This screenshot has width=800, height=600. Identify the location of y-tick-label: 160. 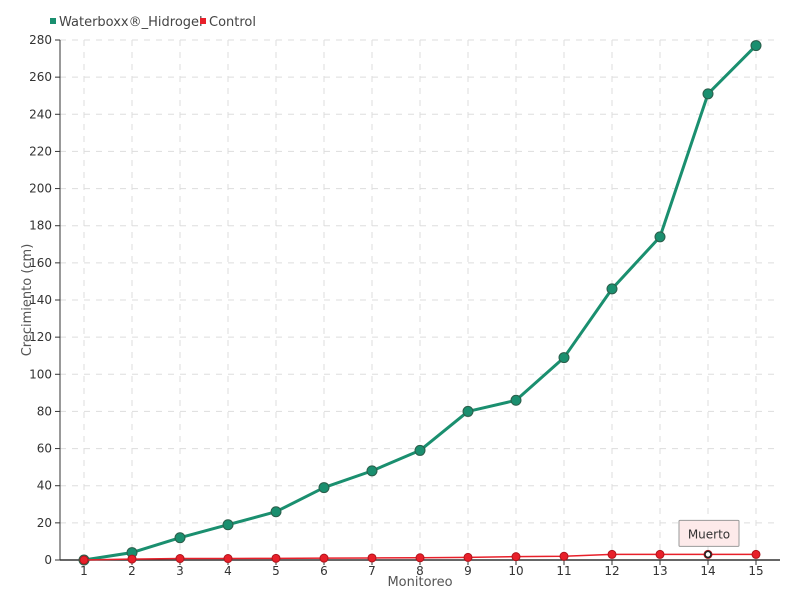
(40, 263).